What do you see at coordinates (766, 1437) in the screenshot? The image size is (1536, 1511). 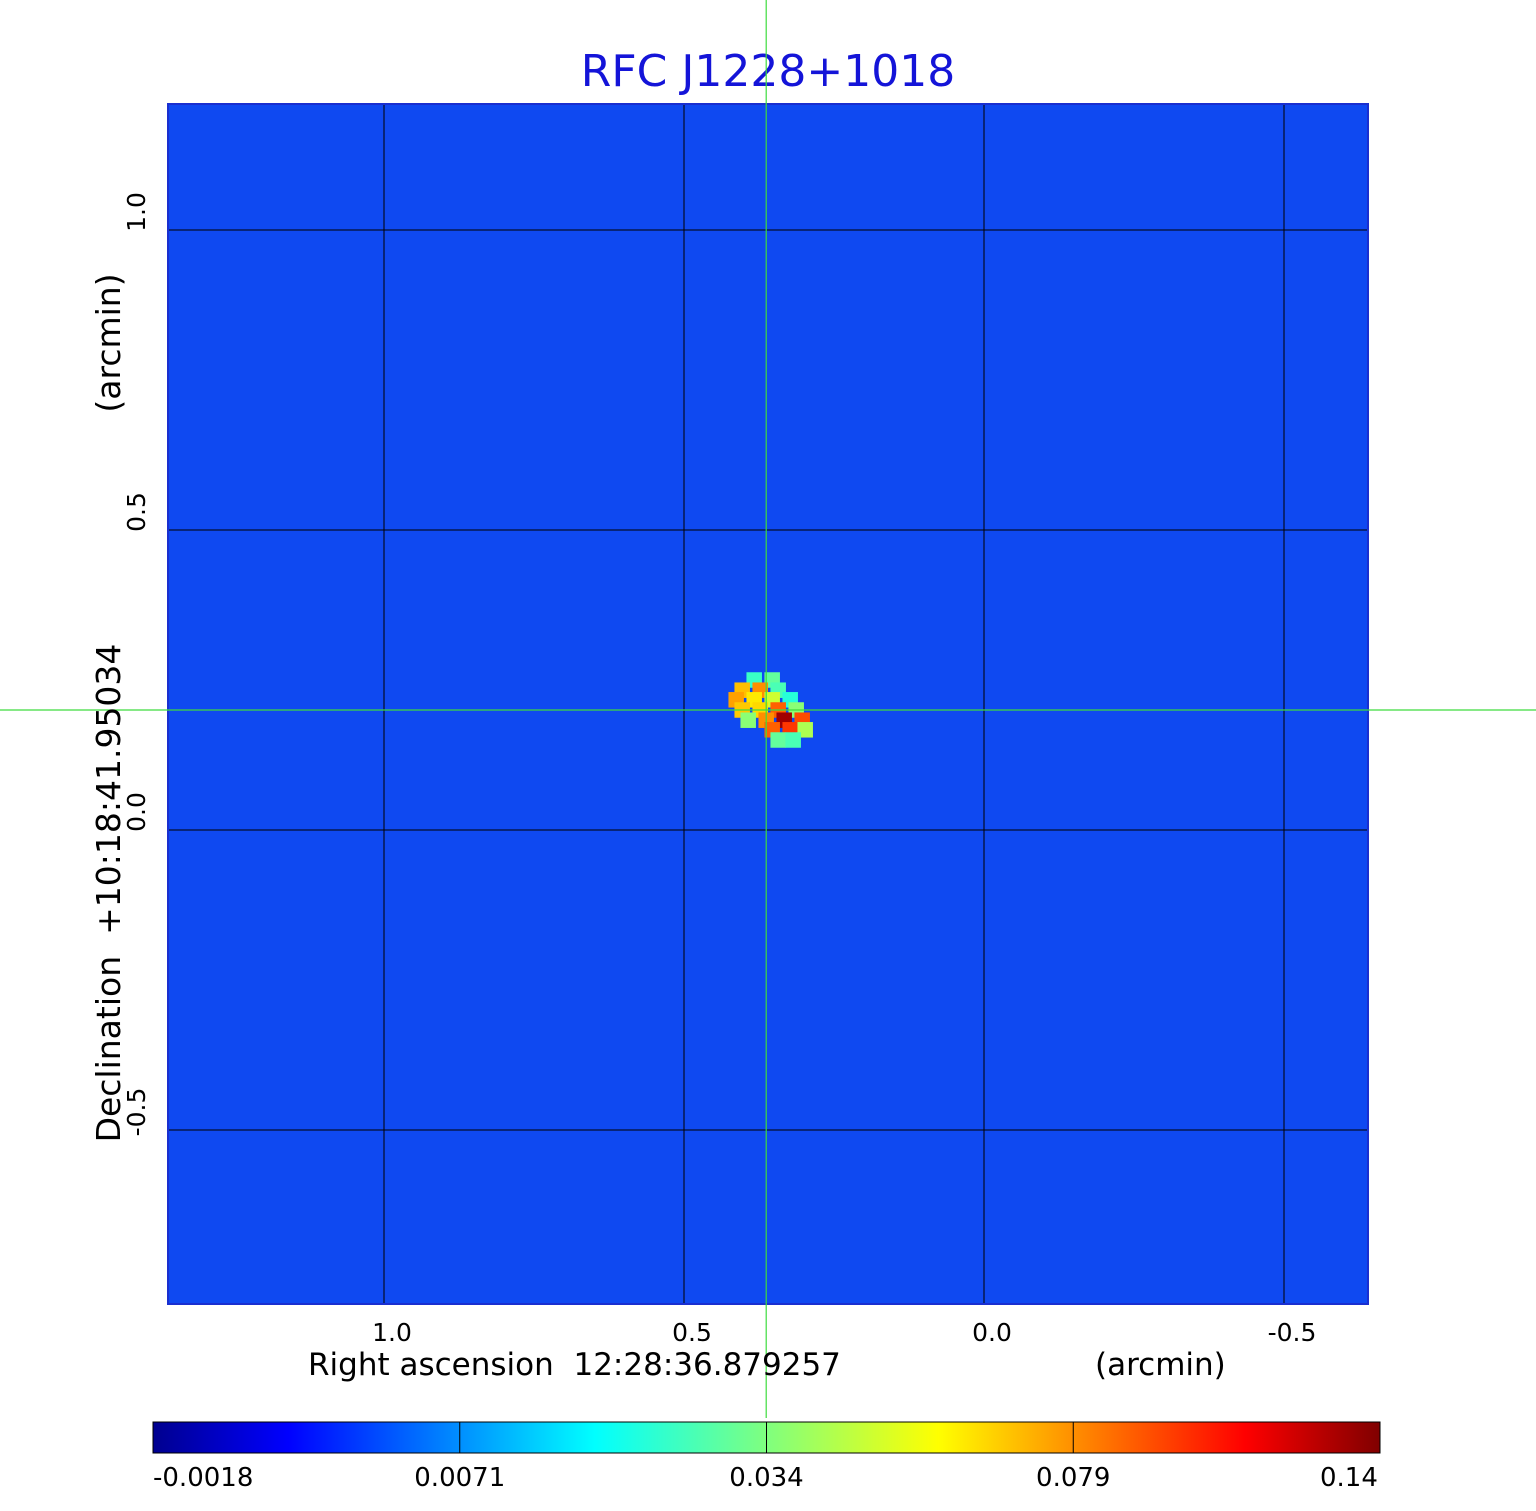 I see `colorbar-ticks` at bounding box center [766, 1437].